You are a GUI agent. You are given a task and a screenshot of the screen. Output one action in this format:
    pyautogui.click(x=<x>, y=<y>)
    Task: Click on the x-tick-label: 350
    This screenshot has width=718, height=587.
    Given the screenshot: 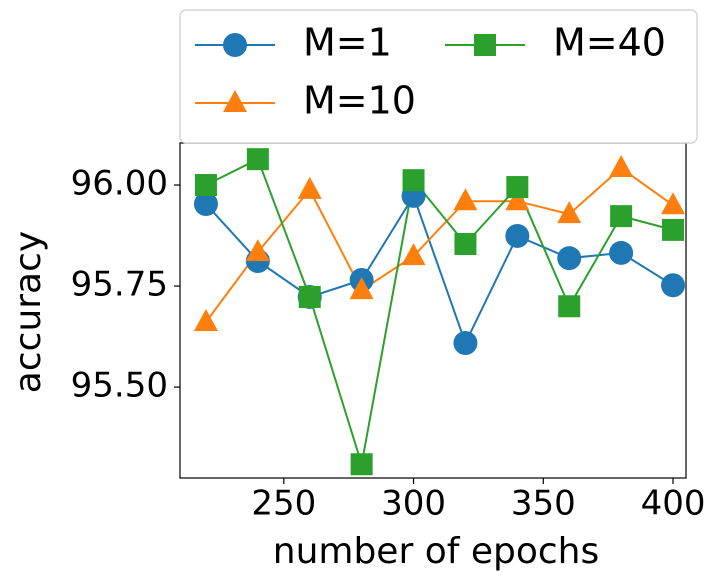 What is the action you would take?
    pyautogui.click(x=543, y=504)
    